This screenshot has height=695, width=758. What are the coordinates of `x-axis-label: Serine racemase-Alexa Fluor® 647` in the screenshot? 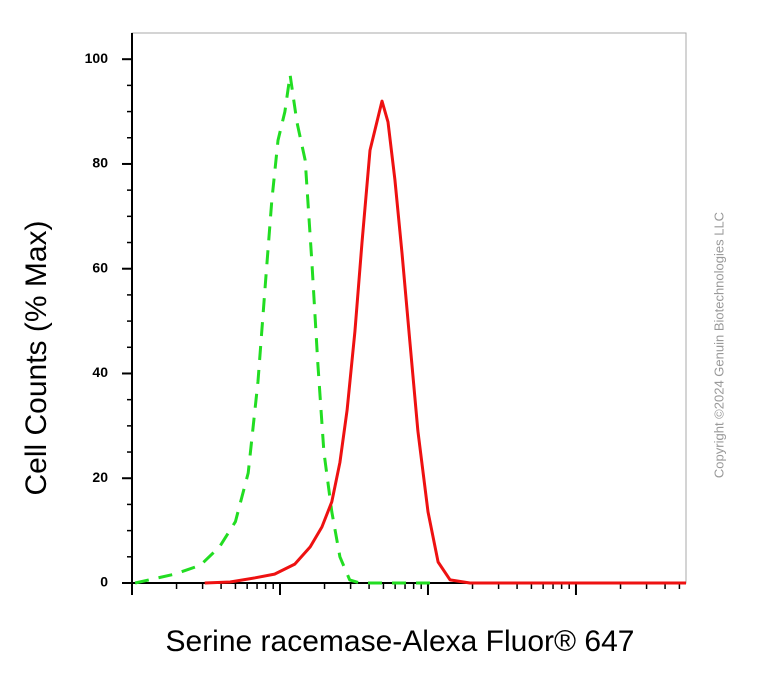 It's located at (400, 641).